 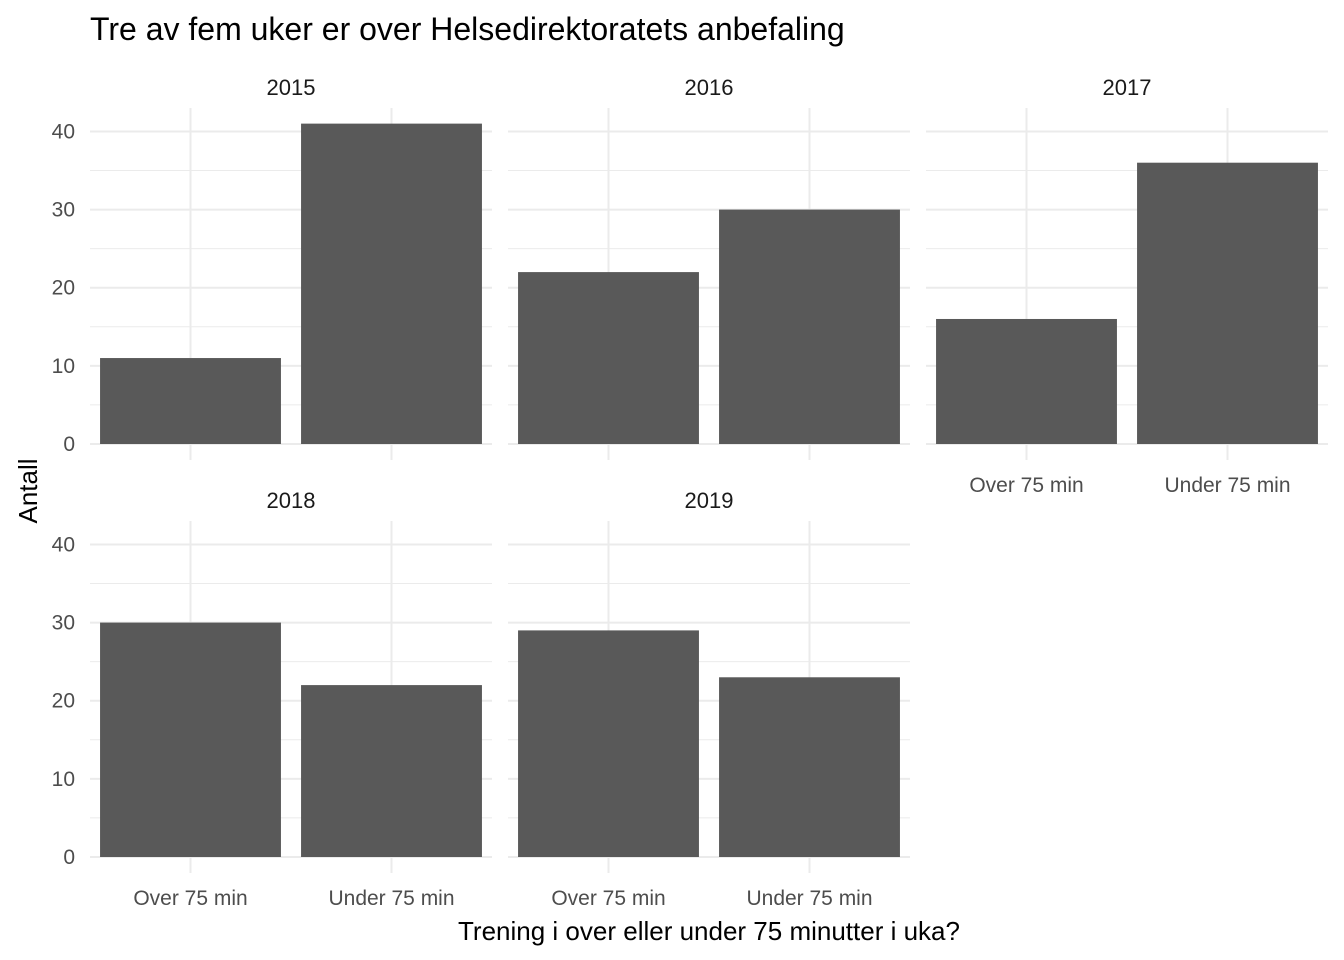 I want to click on facet-panel-2015: 2015 0 10 20 30 40, so click(x=272, y=267).